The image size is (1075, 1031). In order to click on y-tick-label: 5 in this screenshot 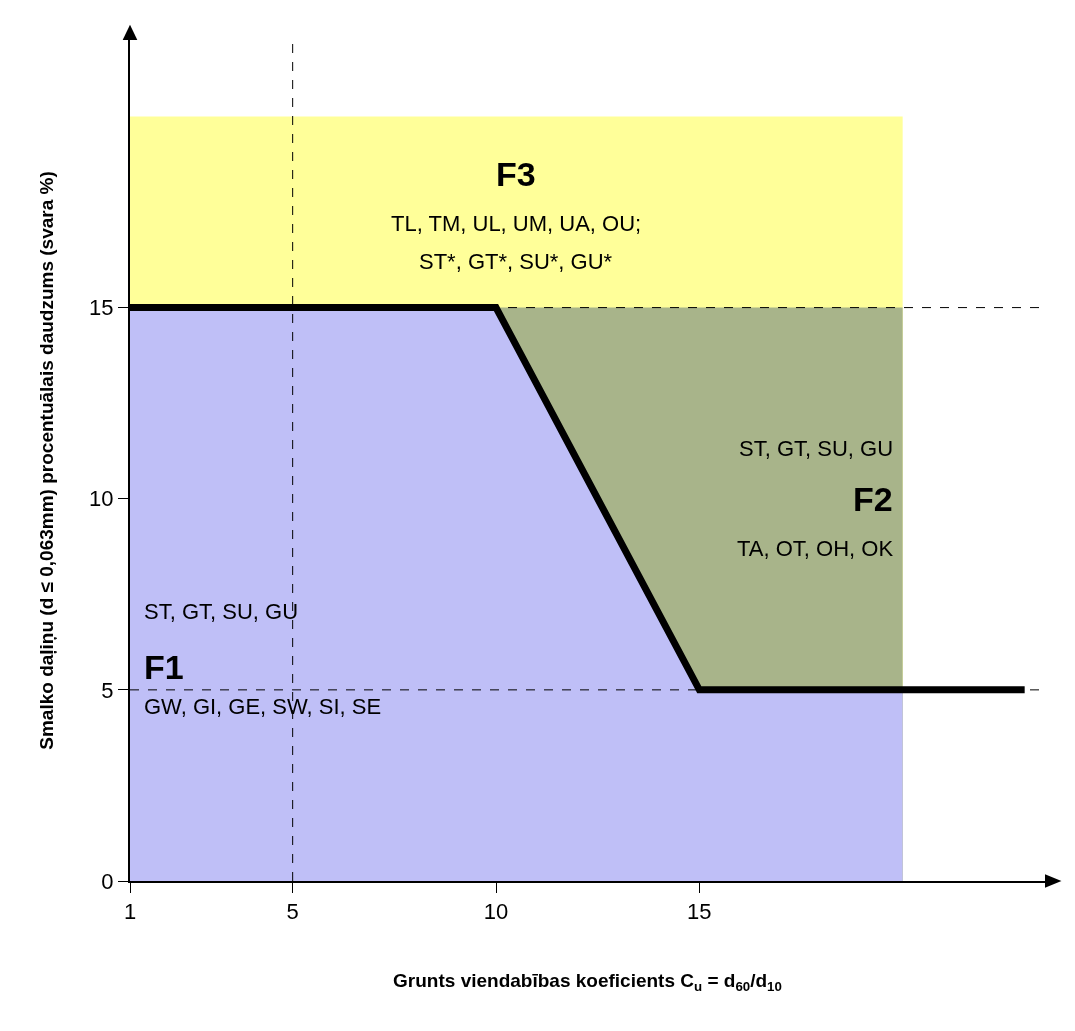, I will do `click(107, 690)`.